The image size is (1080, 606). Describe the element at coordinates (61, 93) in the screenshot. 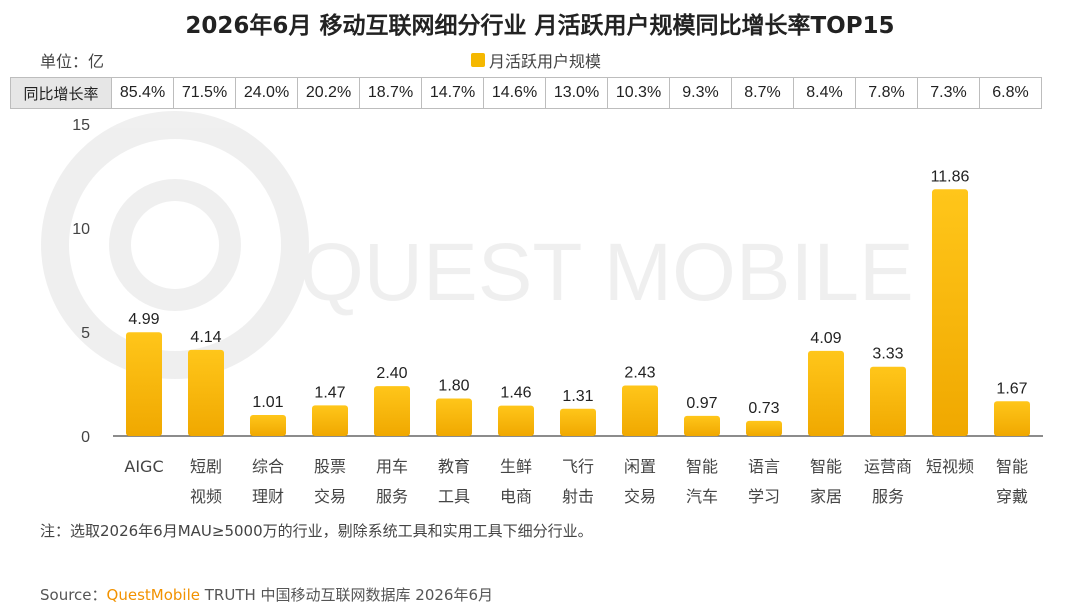

I see `growth-rate-header: 同比增长率` at that location.